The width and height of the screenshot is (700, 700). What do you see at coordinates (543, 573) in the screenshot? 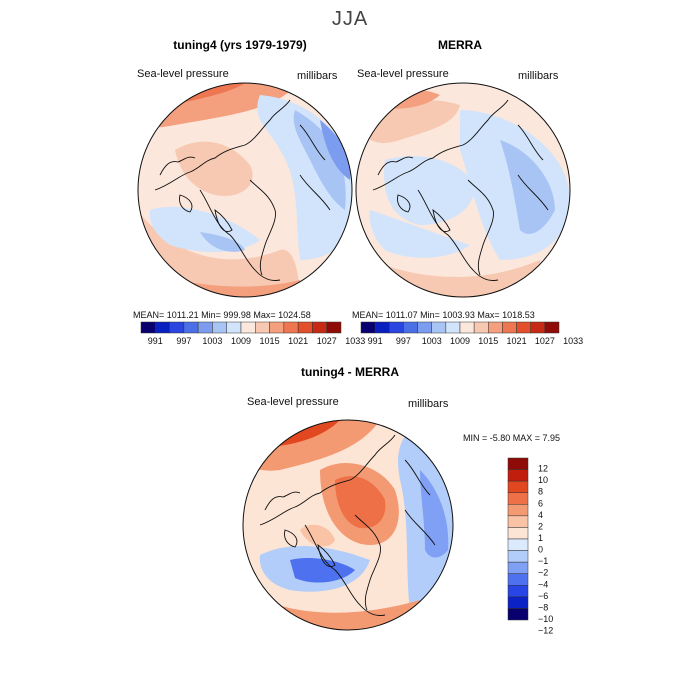
I see `diff-colorbar-tick-label: −2` at bounding box center [543, 573].